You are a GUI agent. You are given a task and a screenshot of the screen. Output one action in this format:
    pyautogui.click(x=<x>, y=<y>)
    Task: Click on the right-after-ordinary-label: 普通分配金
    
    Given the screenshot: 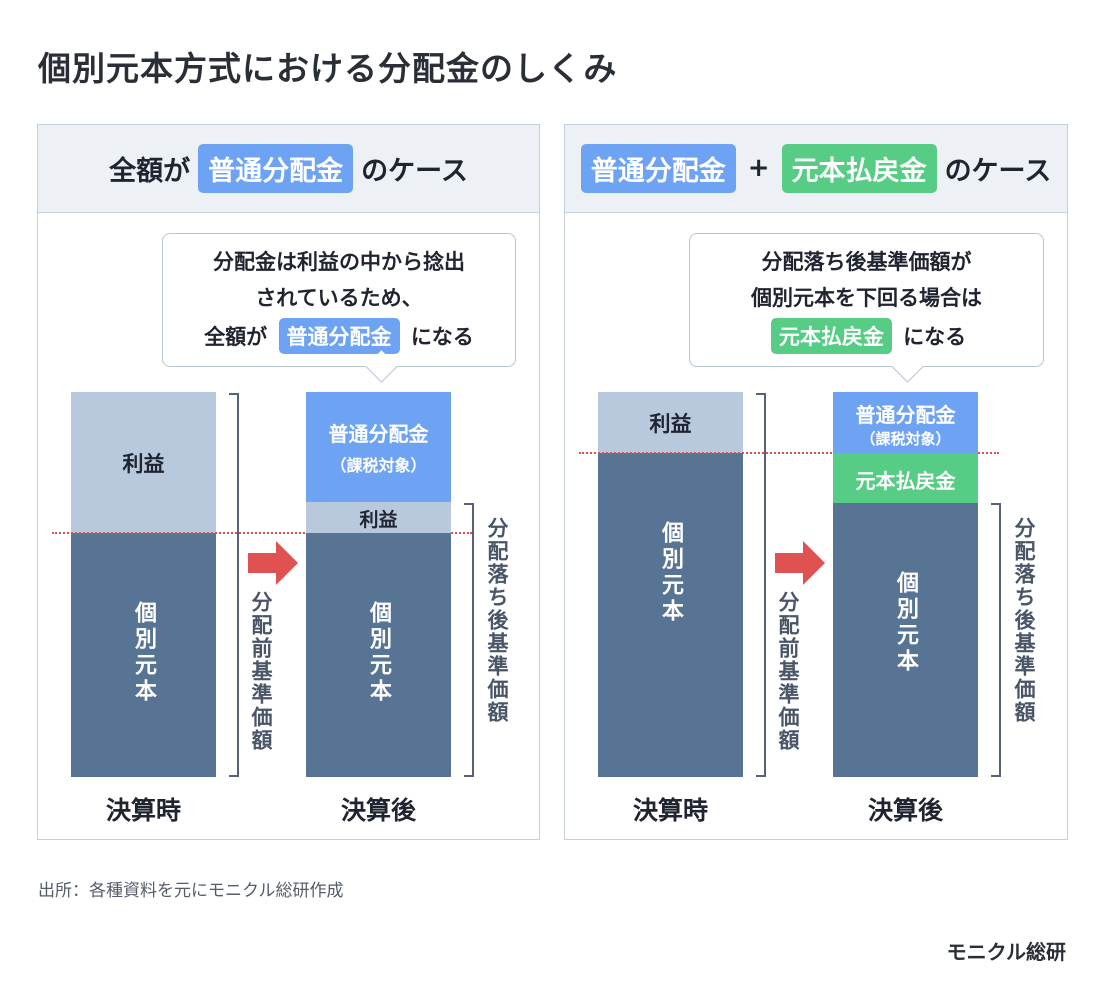 What is the action you would take?
    pyautogui.click(x=905, y=415)
    